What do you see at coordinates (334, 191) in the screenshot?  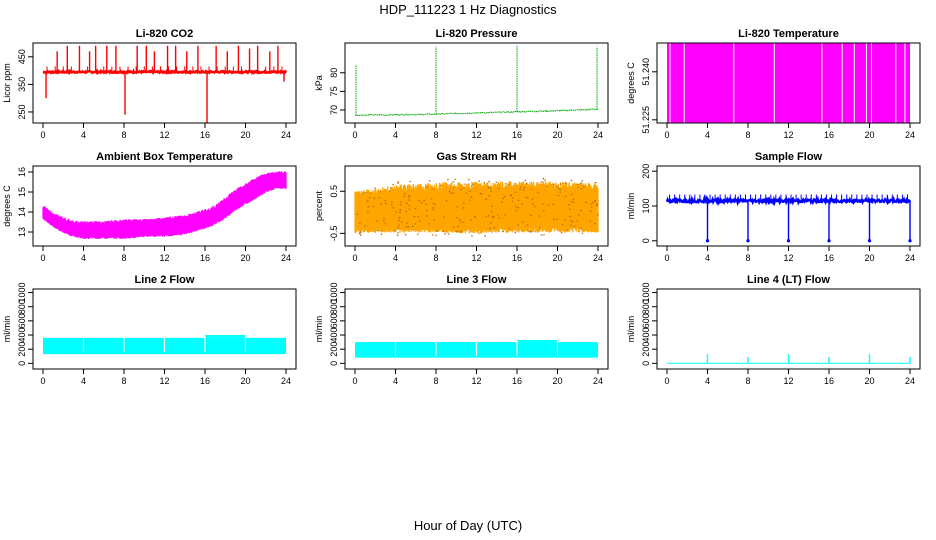 I see `y-tick-label: 0.5` at bounding box center [334, 191].